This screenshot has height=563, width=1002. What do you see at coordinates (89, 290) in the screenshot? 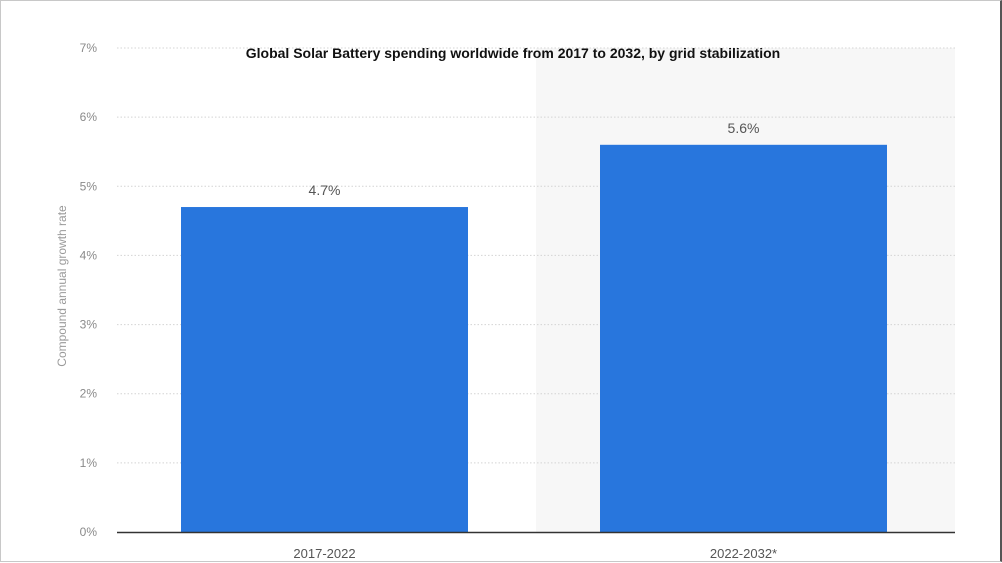
I see `y-tick-labels: 0% 1% 2% 3% 4% 5% 6% 7%` at bounding box center [89, 290].